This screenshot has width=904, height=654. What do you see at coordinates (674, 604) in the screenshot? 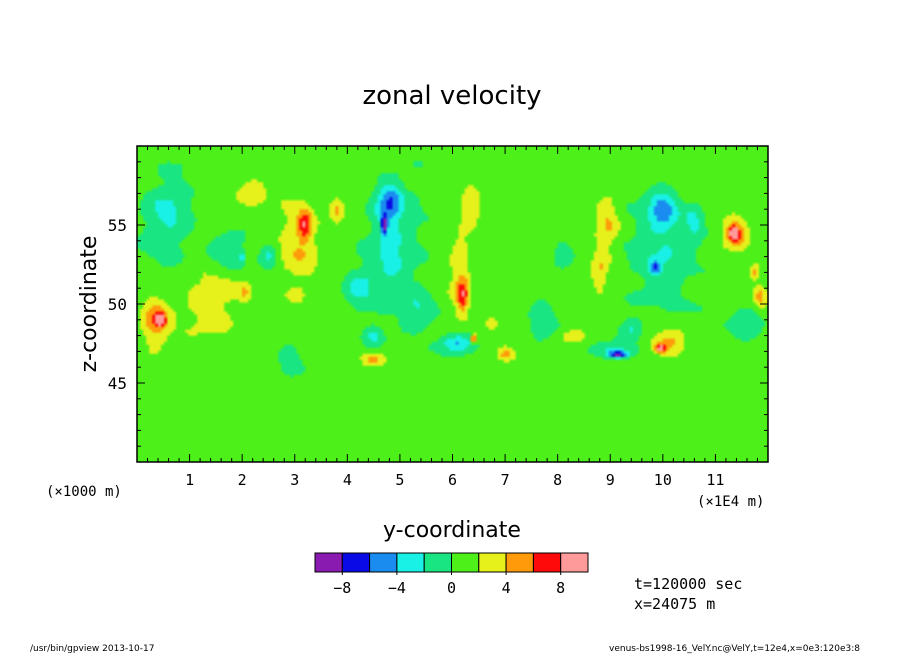
I see `info-x: x=24075 m` at bounding box center [674, 604].